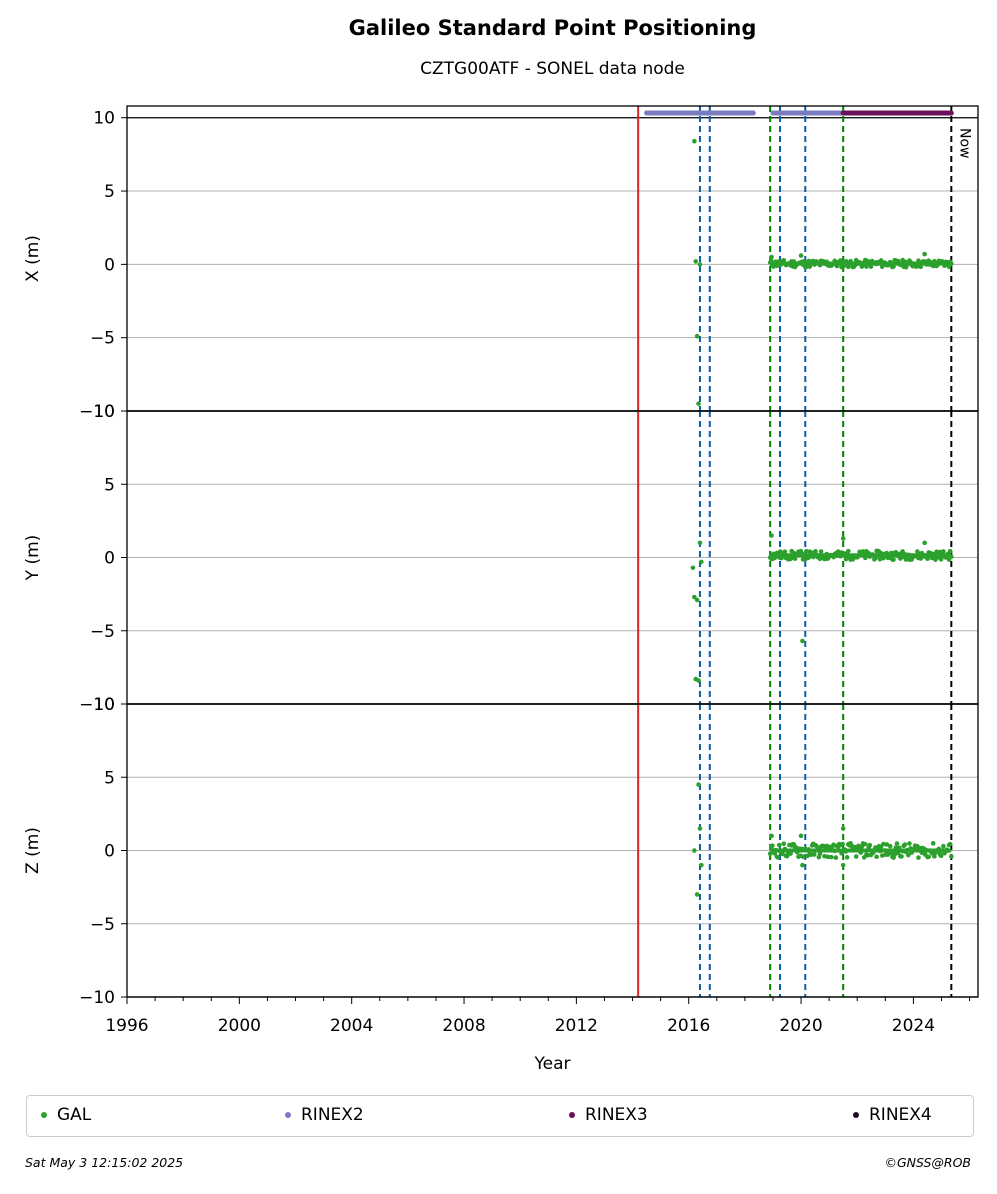 This screenshot has height=1194, width=997. Describe the element at coordinates (33, 258) in the screenshot. I see `y-axis-label: X (m)` at that location.